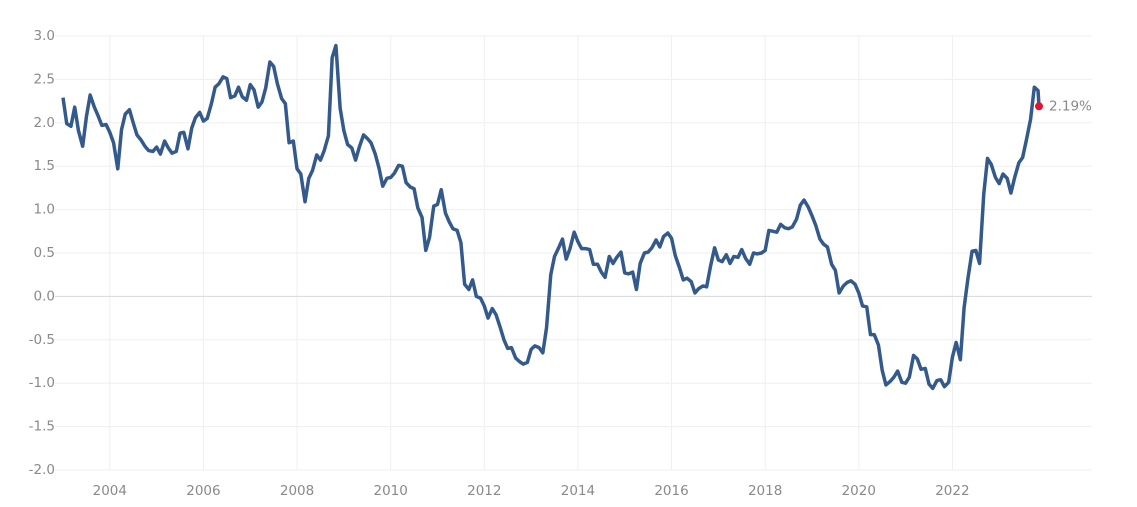  I want to click on y-tick-label: 2.5, so click(44, 79).